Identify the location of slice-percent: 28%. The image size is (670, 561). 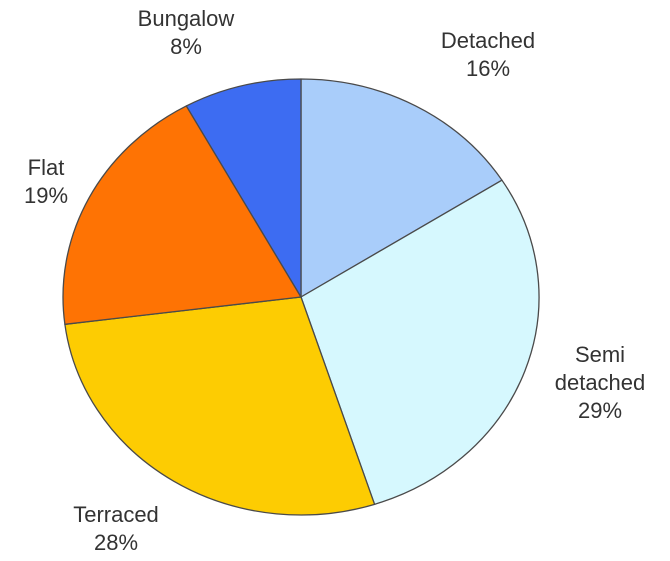
(116, 542).